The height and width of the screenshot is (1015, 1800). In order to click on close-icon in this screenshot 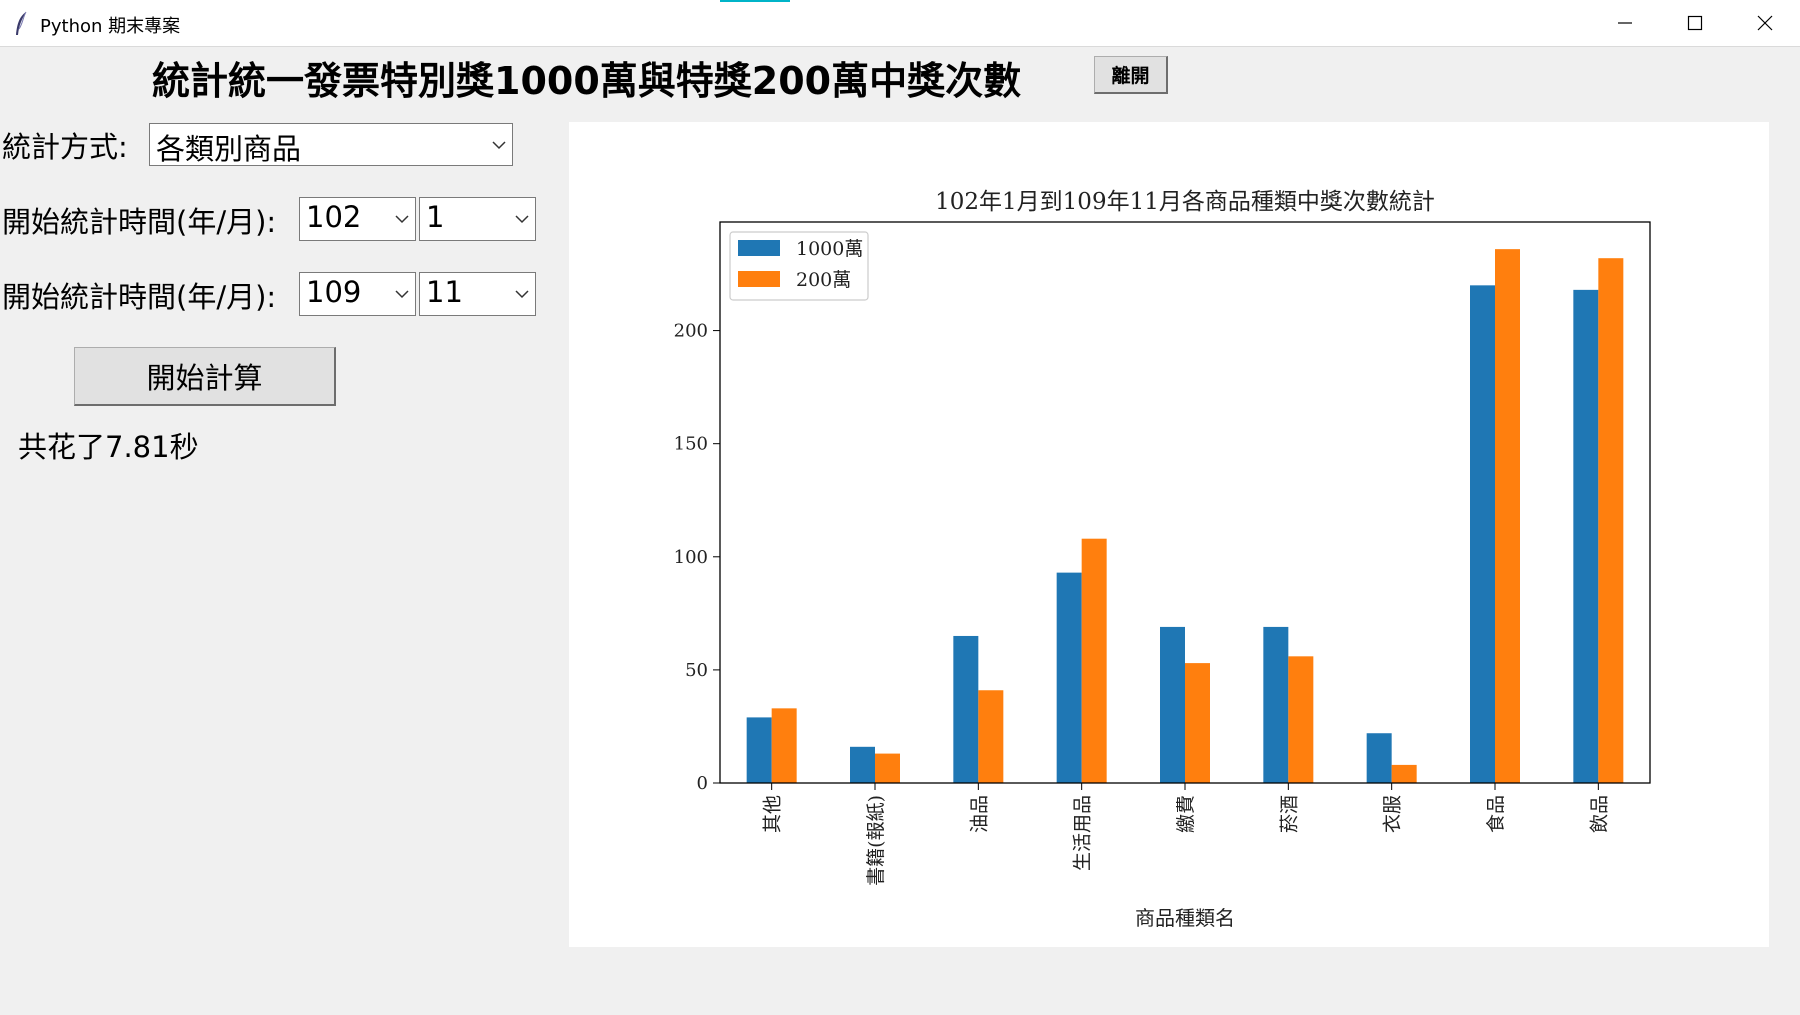, I will do `click(1765, 23)`.